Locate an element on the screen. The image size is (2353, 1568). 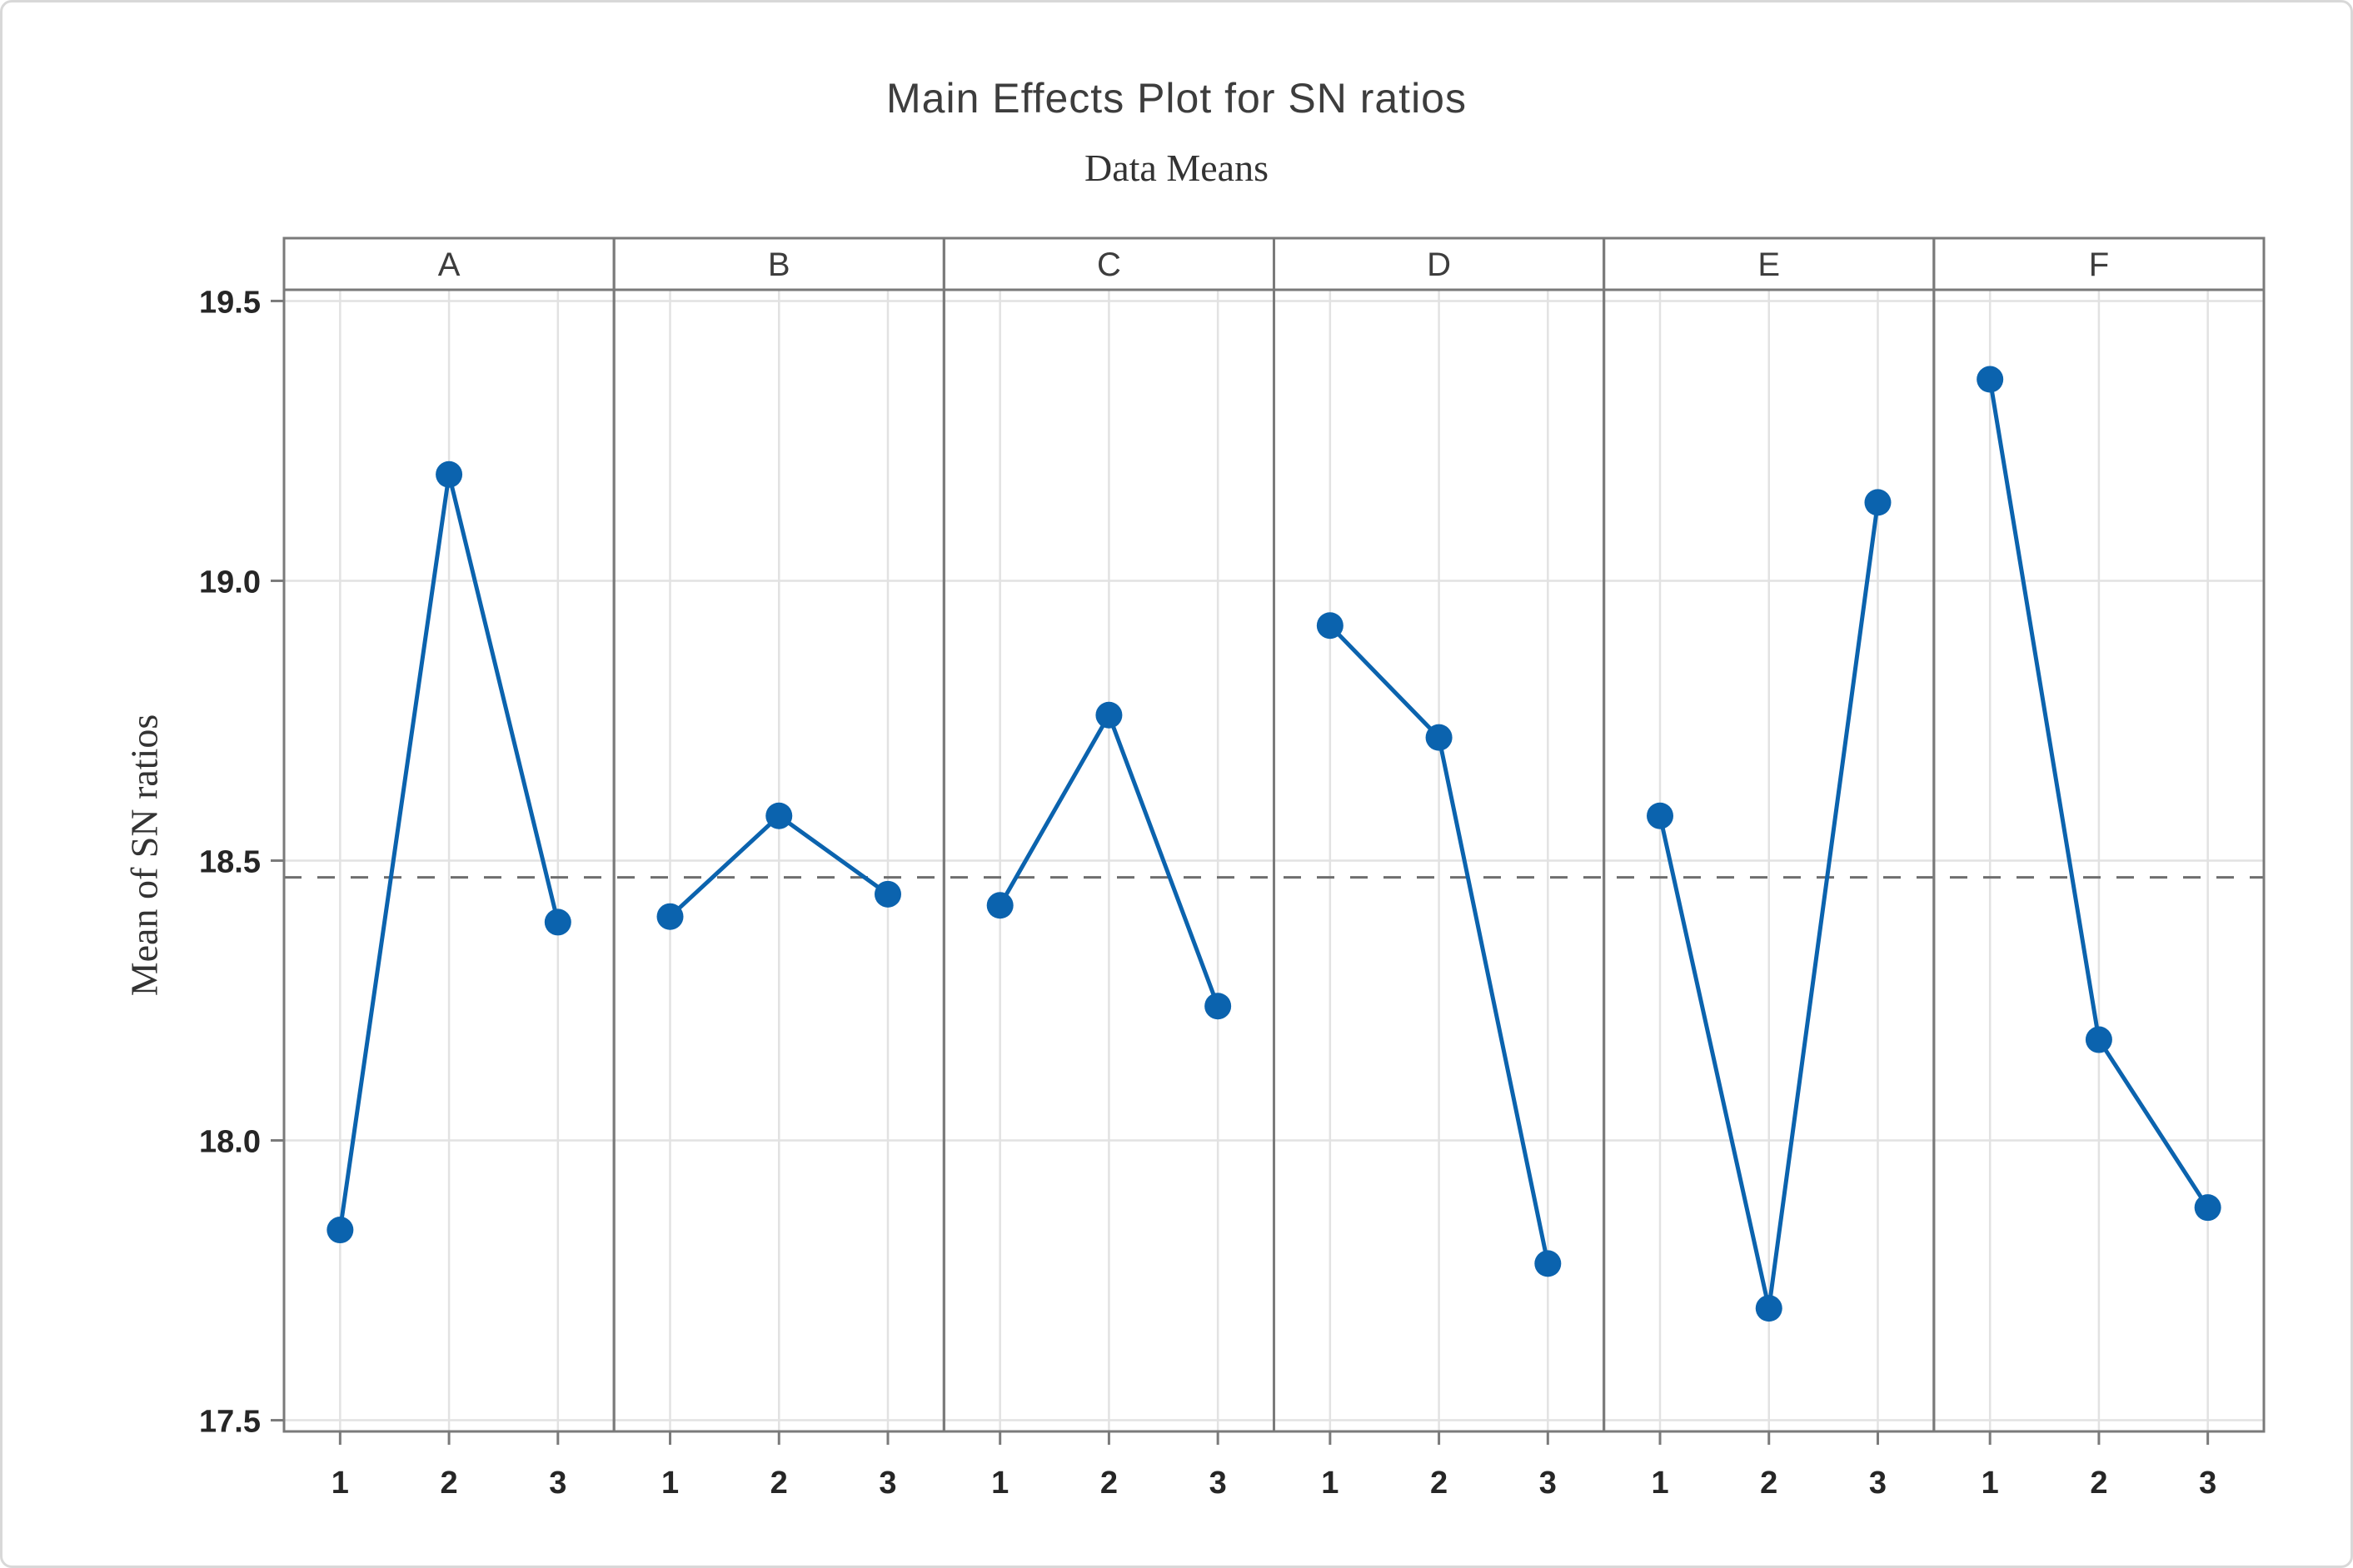
chart-subtitle: Data Means is located at coordinates (1176, 168).